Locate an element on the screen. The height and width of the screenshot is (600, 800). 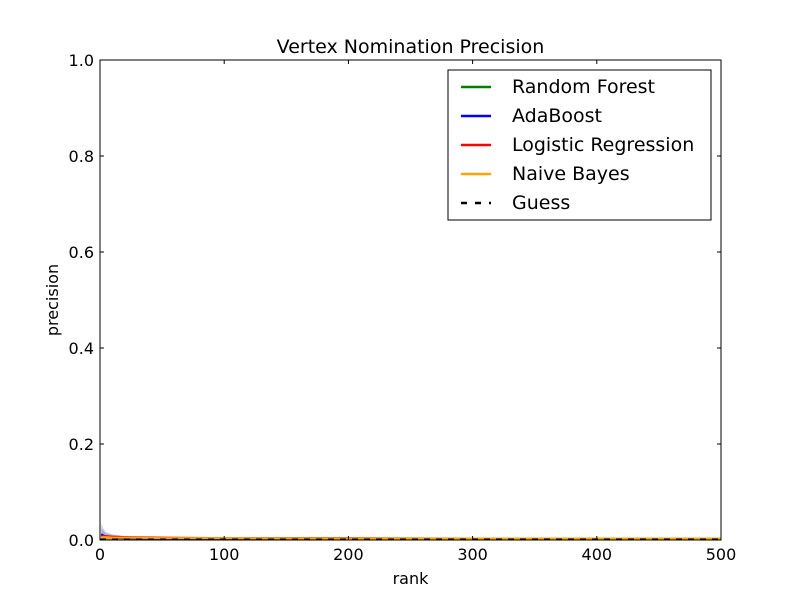
legend-label: Logistic Regression is located at coordinates (603, 145).